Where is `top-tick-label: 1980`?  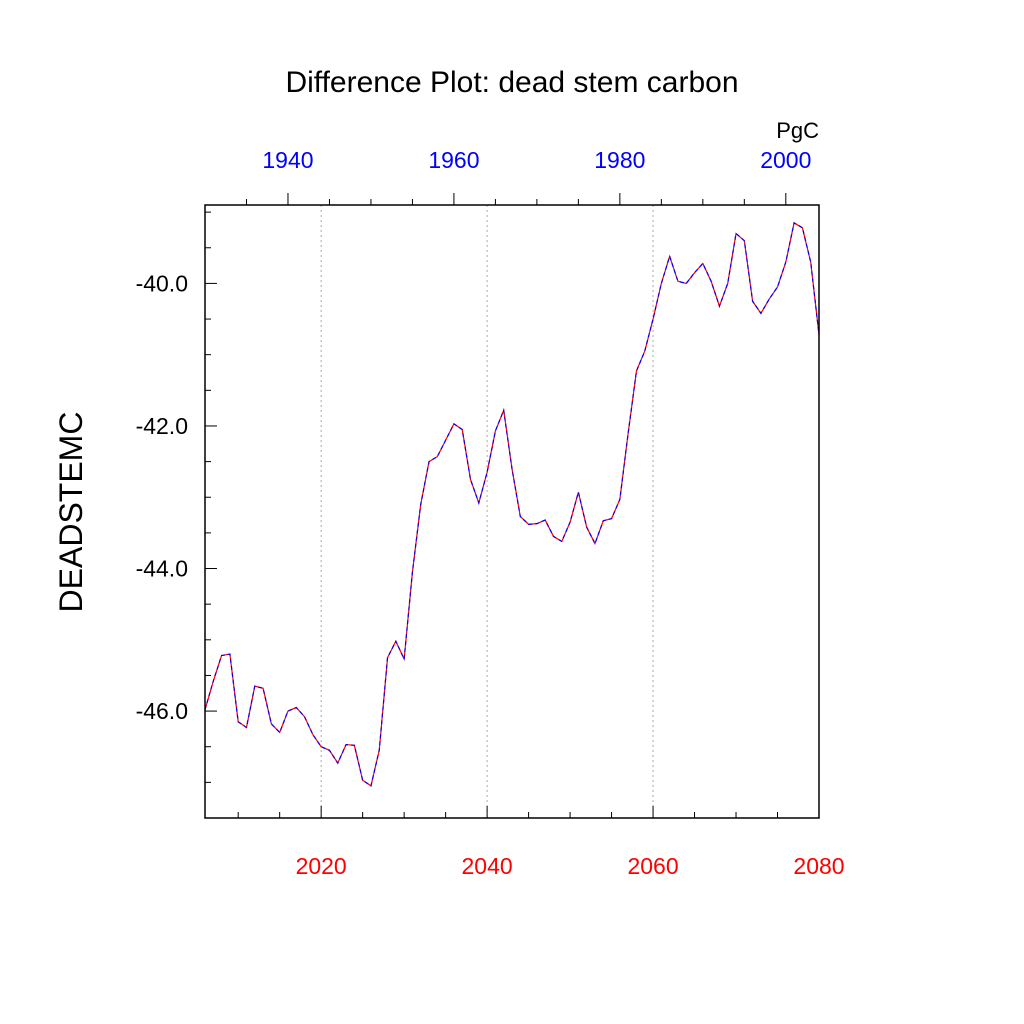 top-tick-label: 1980 is located at coordinates (619, 160).